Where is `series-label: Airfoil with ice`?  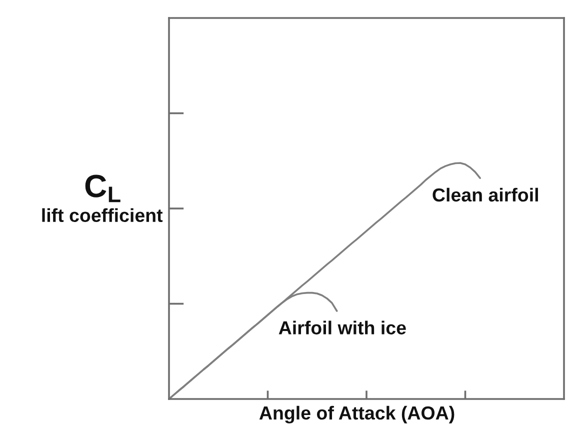
series-label: Airfoil with ice is located at coordinates (342, 327).